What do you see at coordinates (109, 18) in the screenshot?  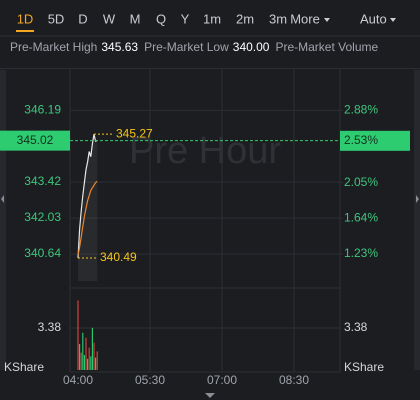 I see `period-tab: W` at bounding box center [109, 18].